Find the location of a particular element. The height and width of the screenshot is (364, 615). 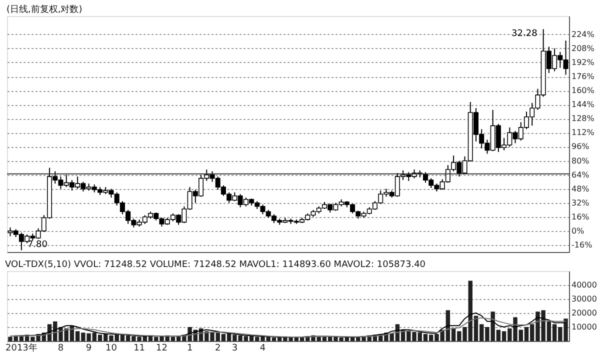

y-tick-label: 64% is located at coordinates (581, 175).